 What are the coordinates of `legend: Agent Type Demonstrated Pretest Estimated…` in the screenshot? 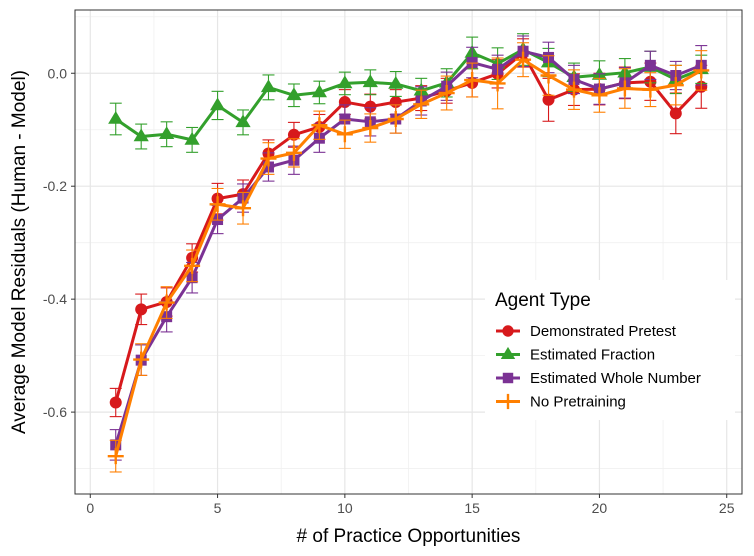 It's located at (610, 350).